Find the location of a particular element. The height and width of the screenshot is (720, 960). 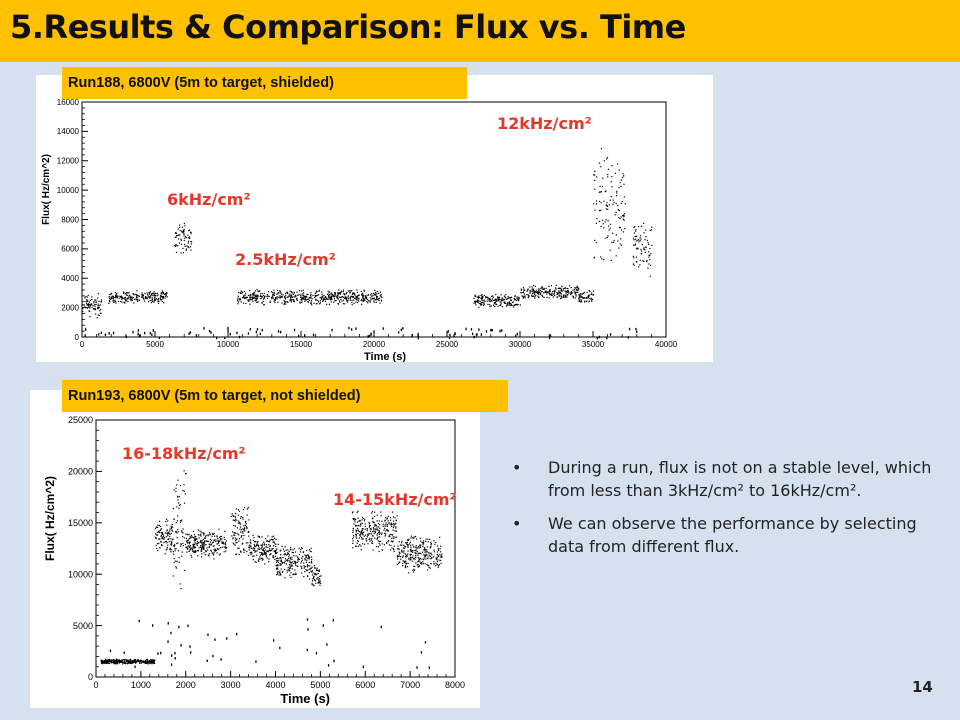

y-tick-label: 16000 is located at coordinates (68, 102).